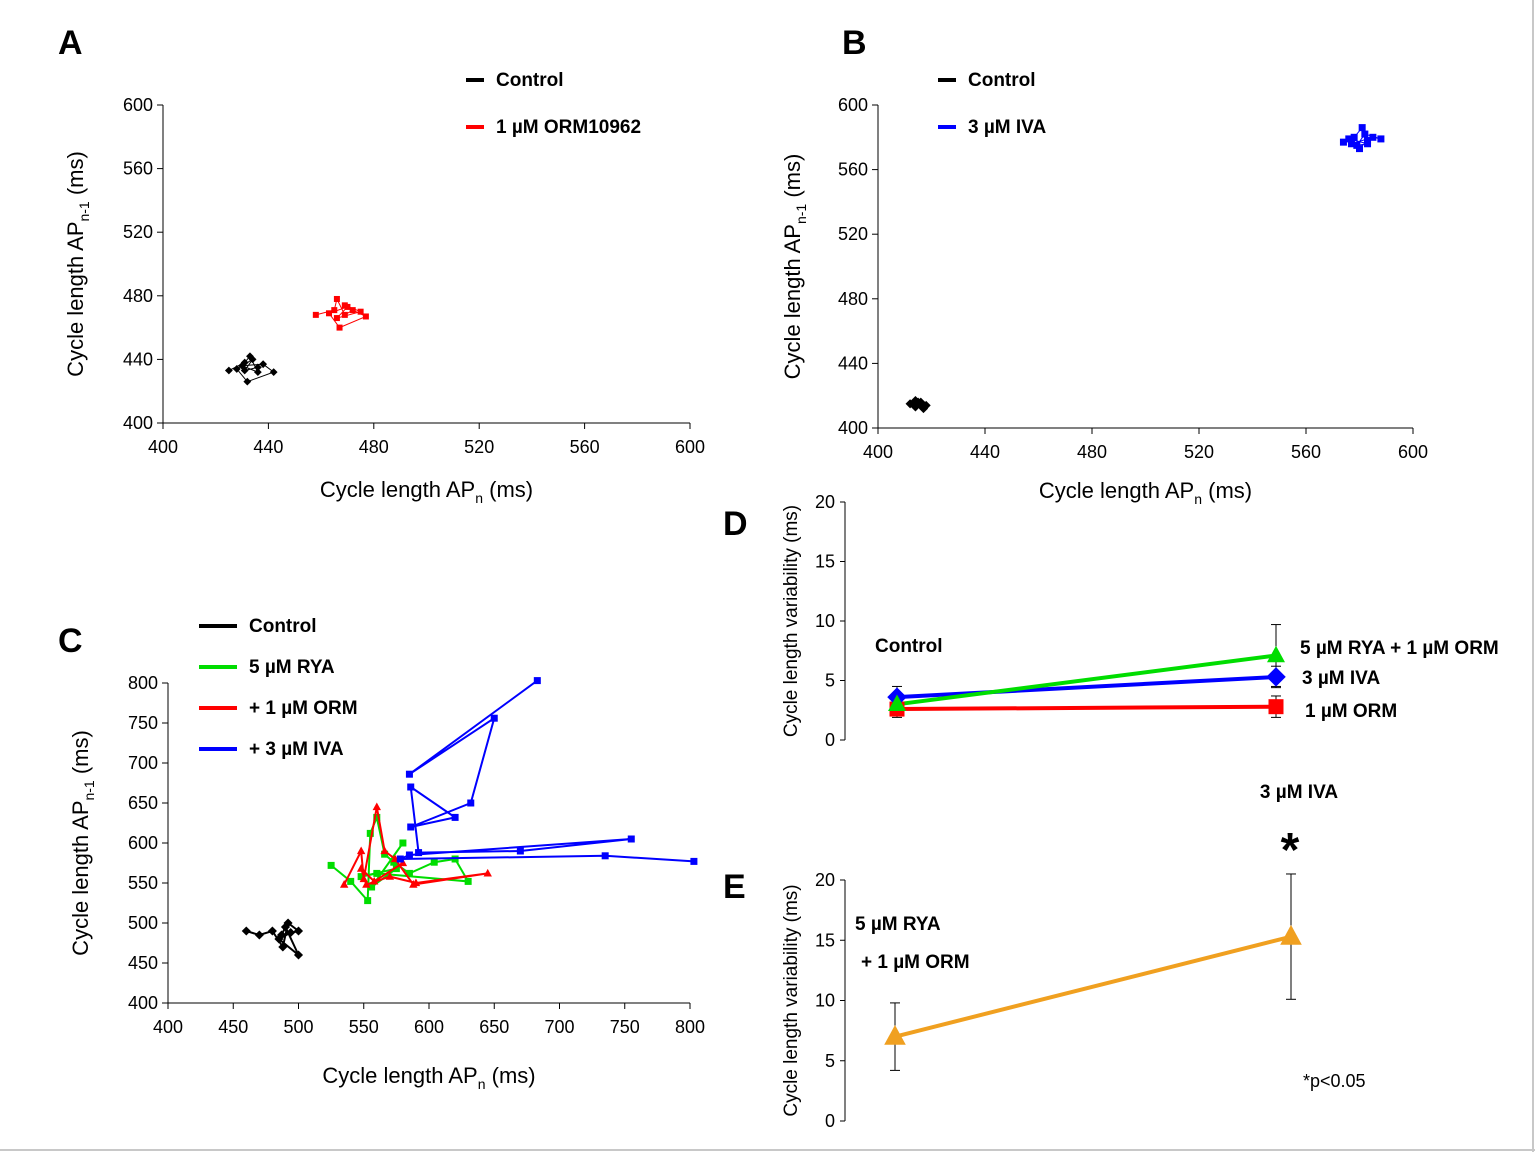 This screenshot has width=1535, height=1152. I want to click on panel-letter-a: A, so click(70, 43).